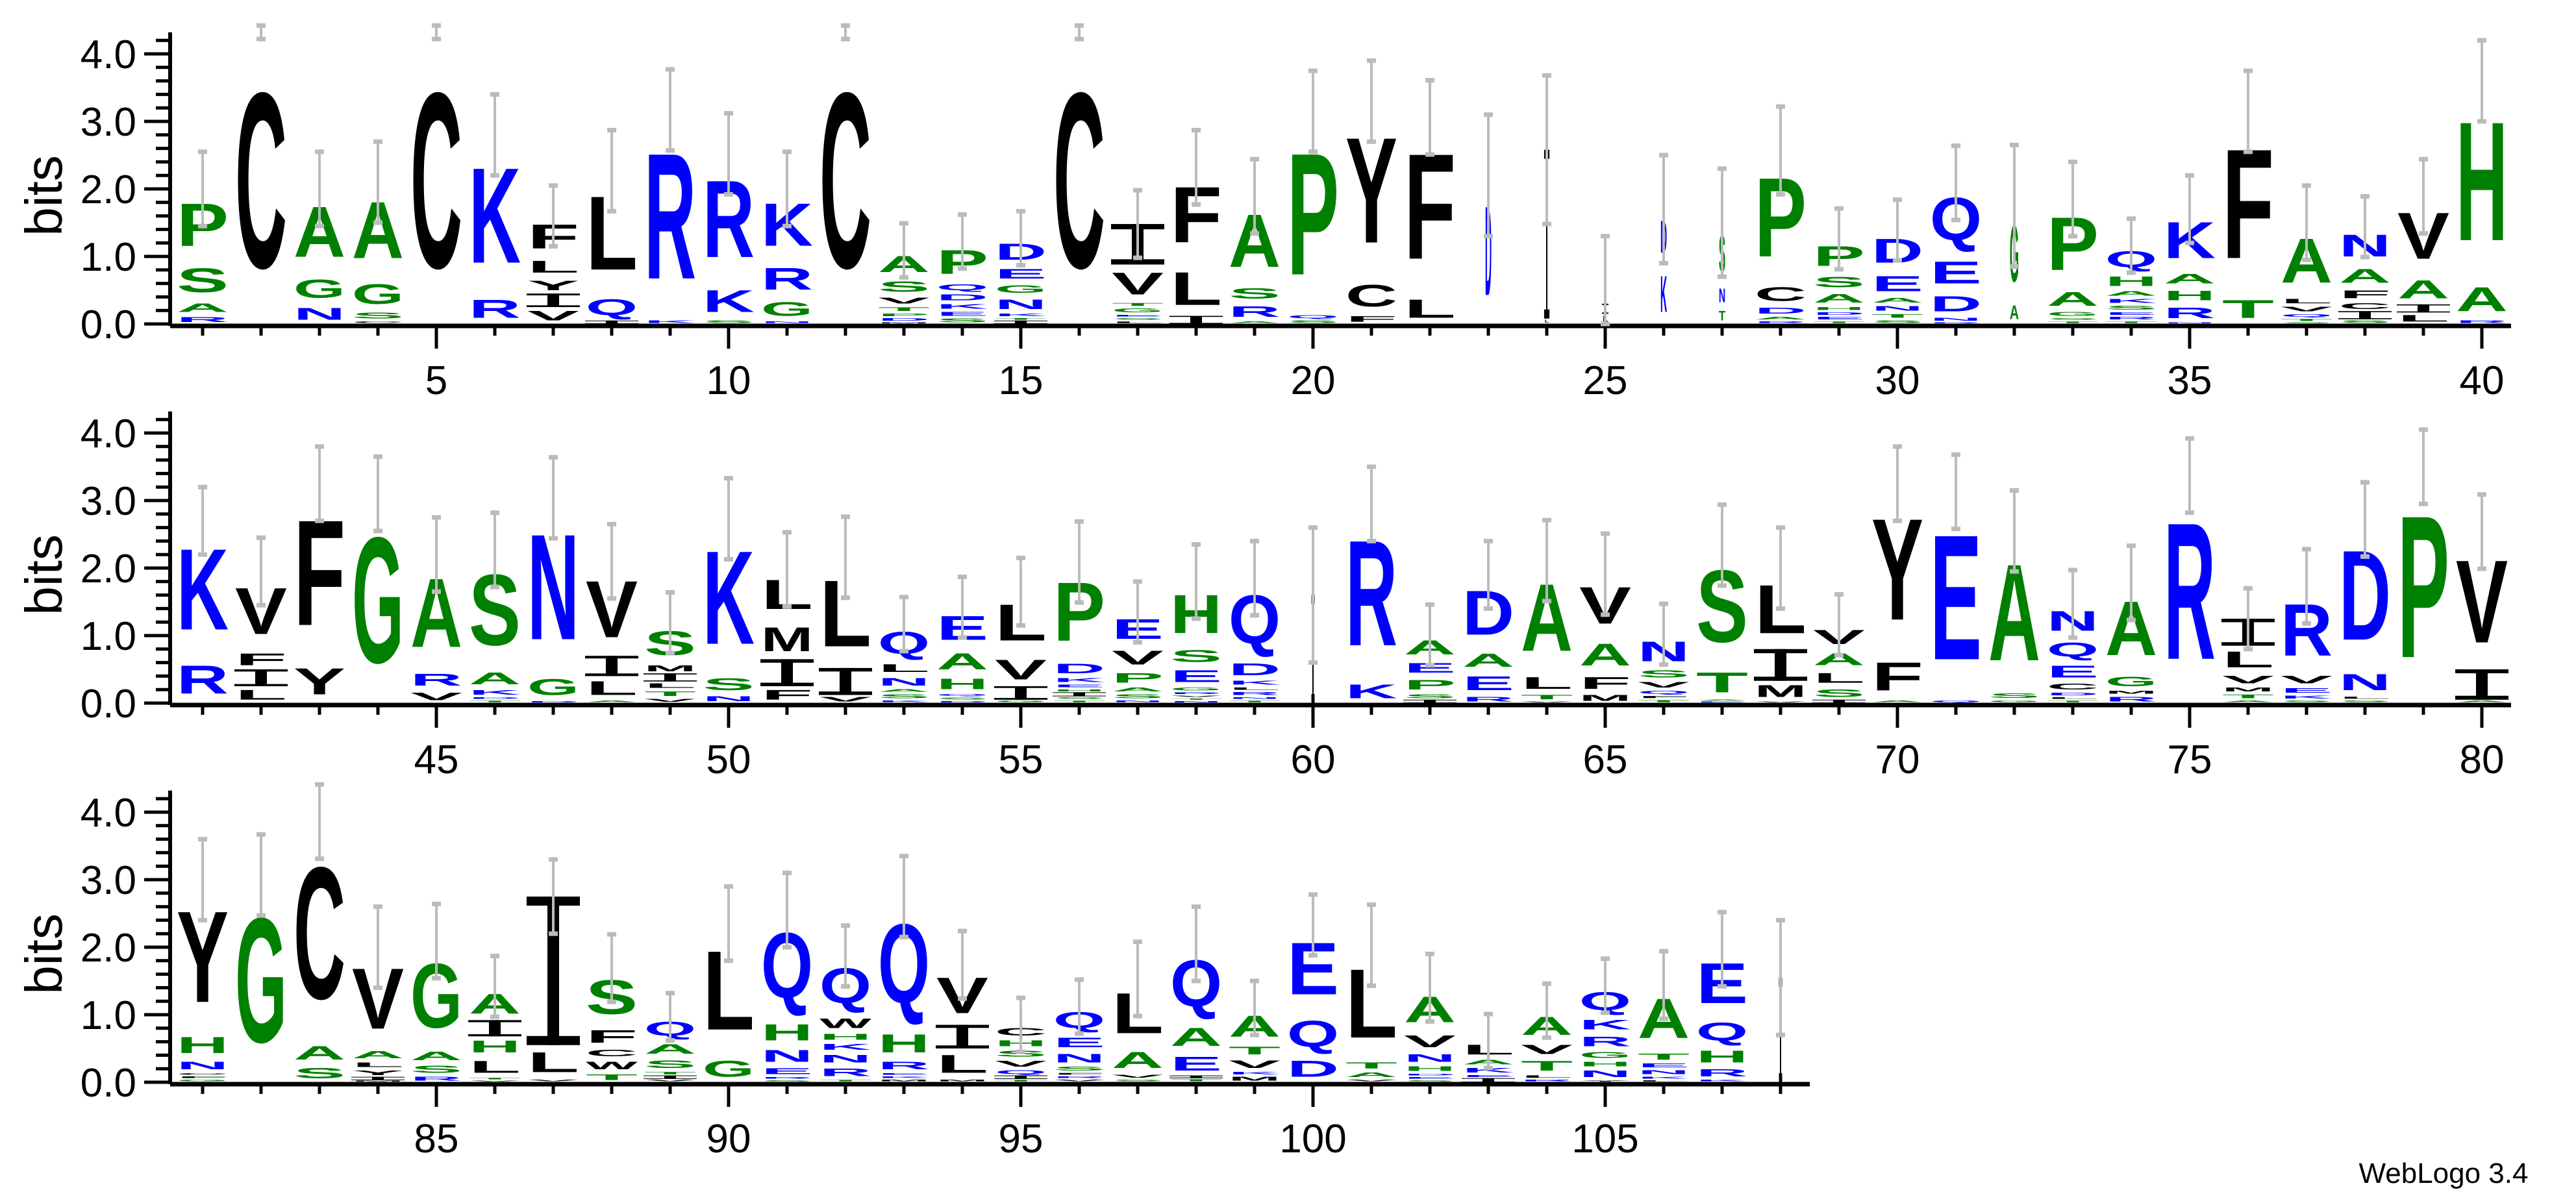  What do you see at coordinates (729, 684) in the screenshot?
I see `letter-S-pos-50: S` at bounding box center [729, 684].